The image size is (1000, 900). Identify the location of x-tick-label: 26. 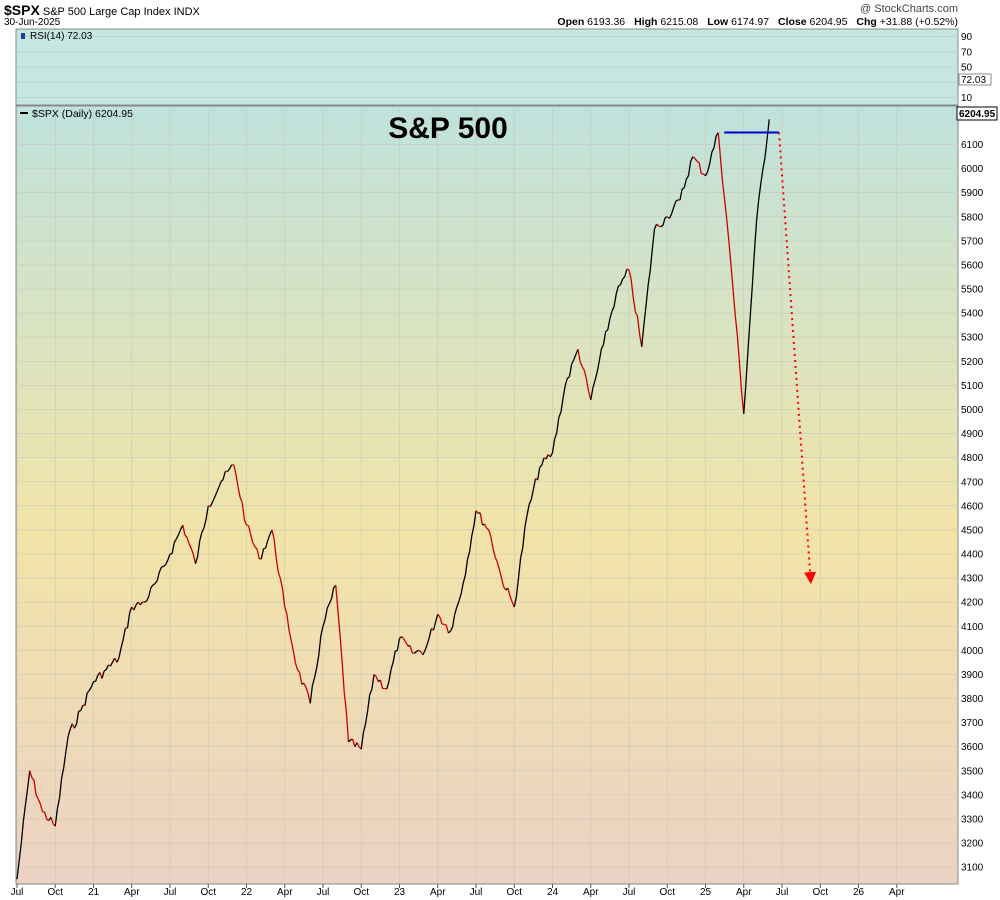
(859, 892).